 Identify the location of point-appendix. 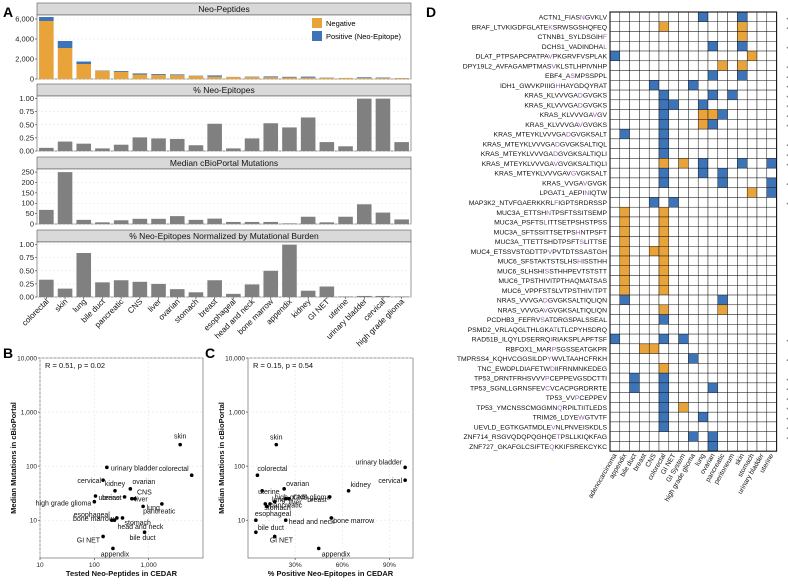
(318, 548).